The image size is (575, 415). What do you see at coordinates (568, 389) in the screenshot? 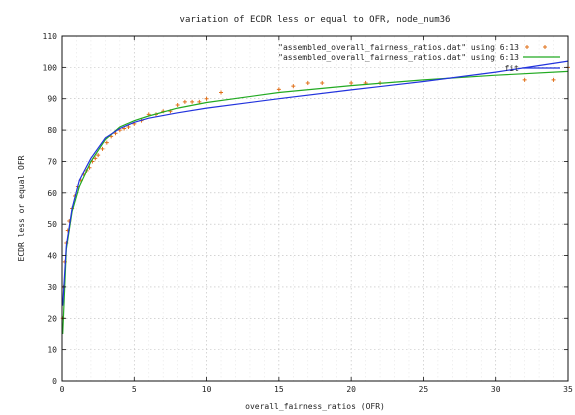
I see `x-tick-label: 35` at bounding box center [568, 389].